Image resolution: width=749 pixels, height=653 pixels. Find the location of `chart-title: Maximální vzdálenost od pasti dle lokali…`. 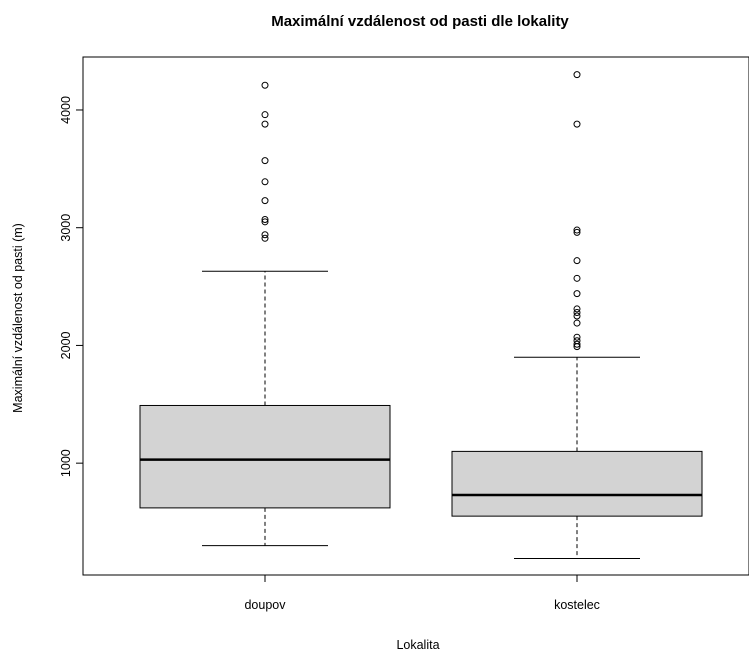

chart-title: Maximální vzdálenost od pasti dle lokali… is located at coordinates (420, 21).